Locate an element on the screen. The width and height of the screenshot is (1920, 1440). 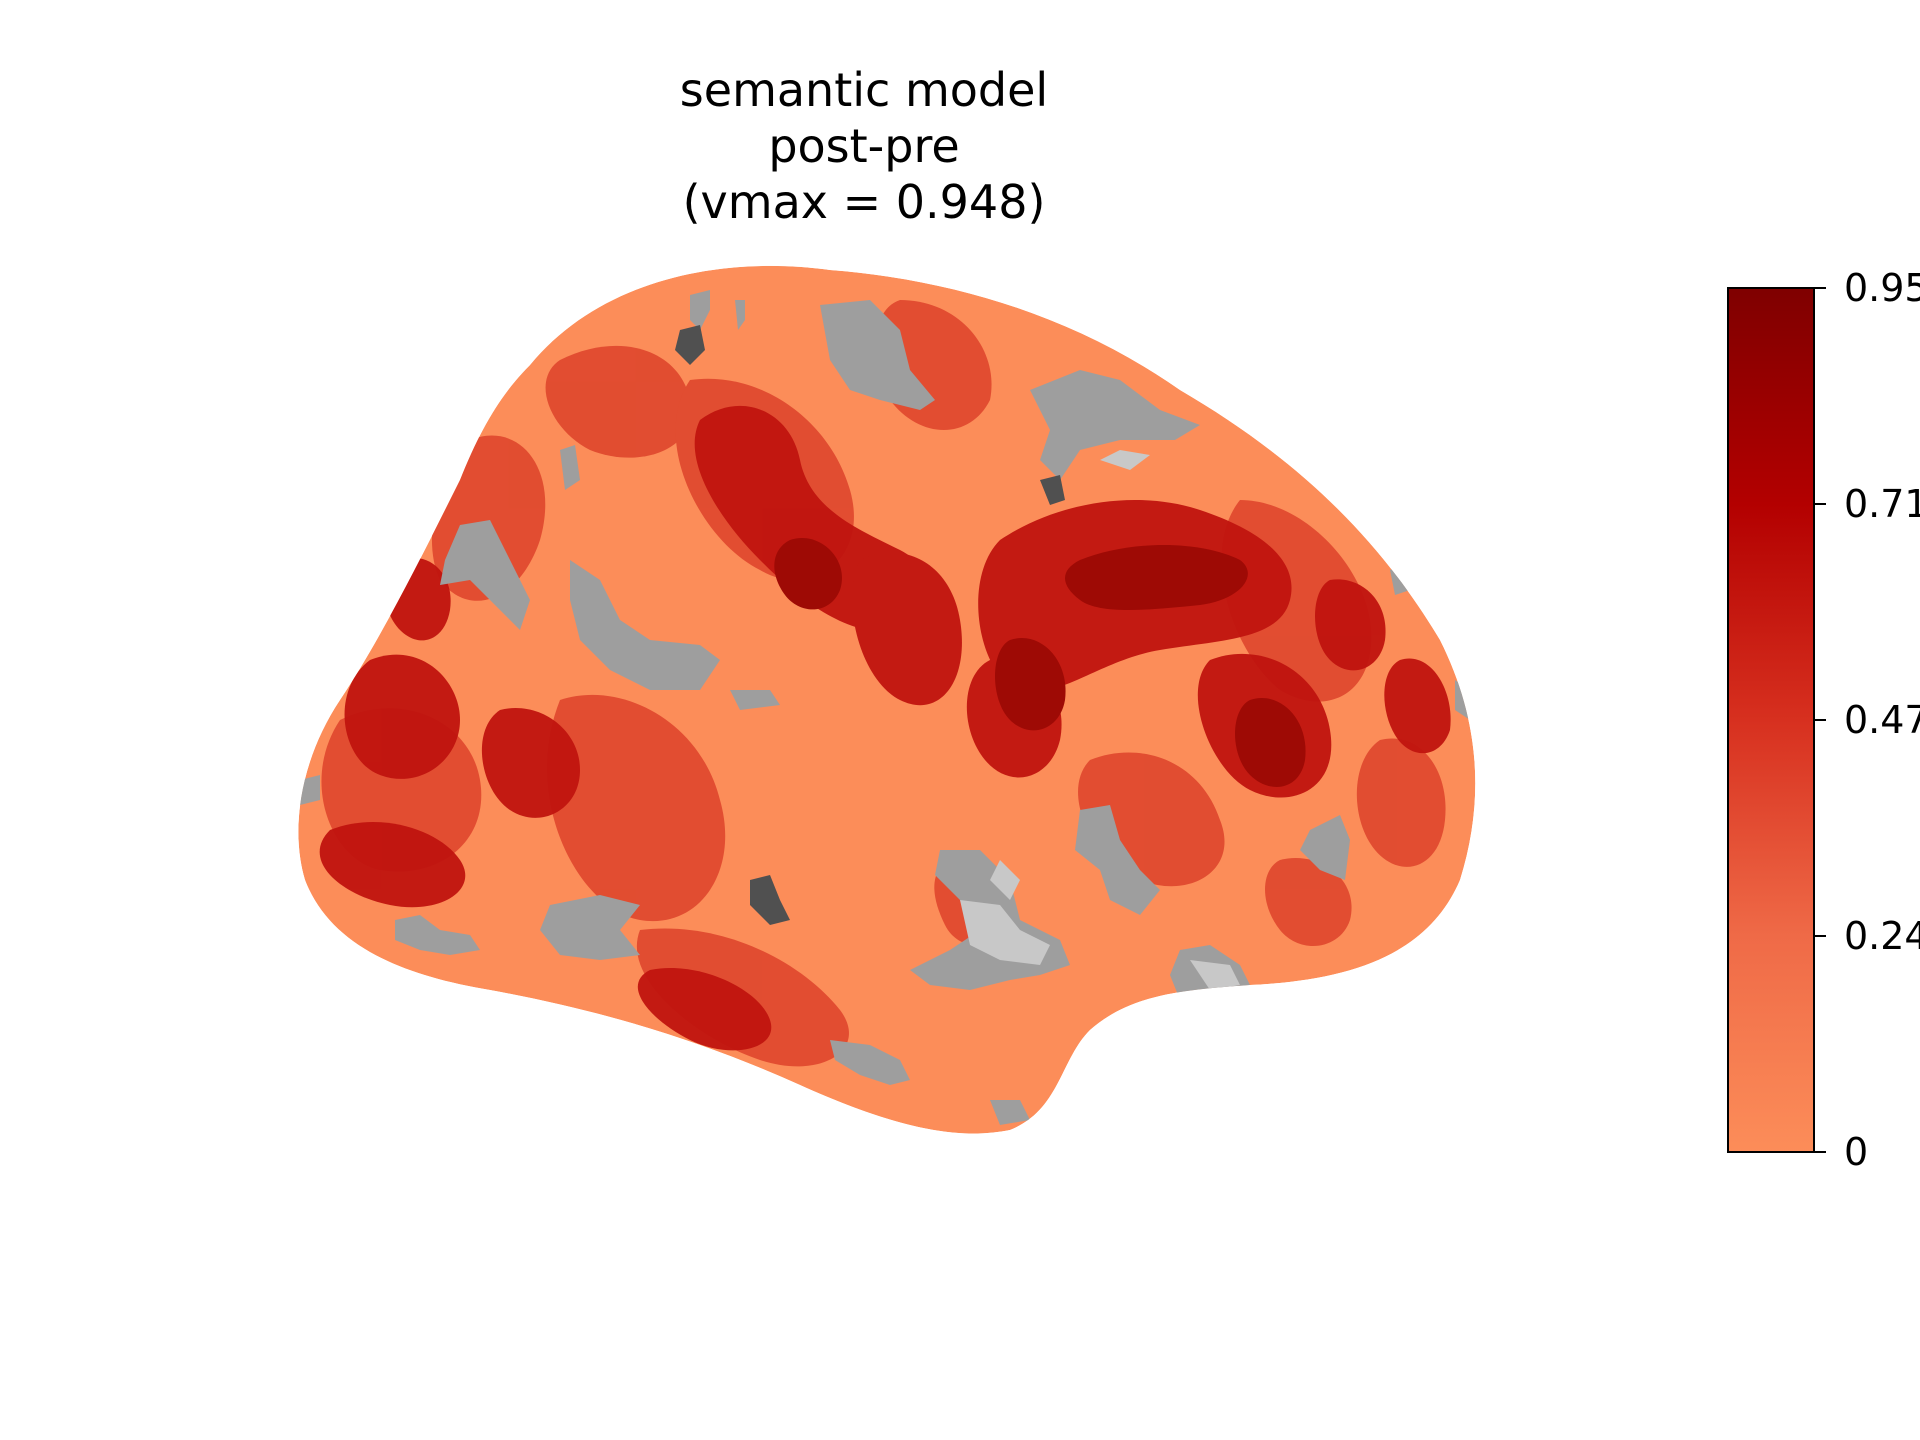
colorbar-tick-label-2: 0.47 is located at coordinates (1882, 720).